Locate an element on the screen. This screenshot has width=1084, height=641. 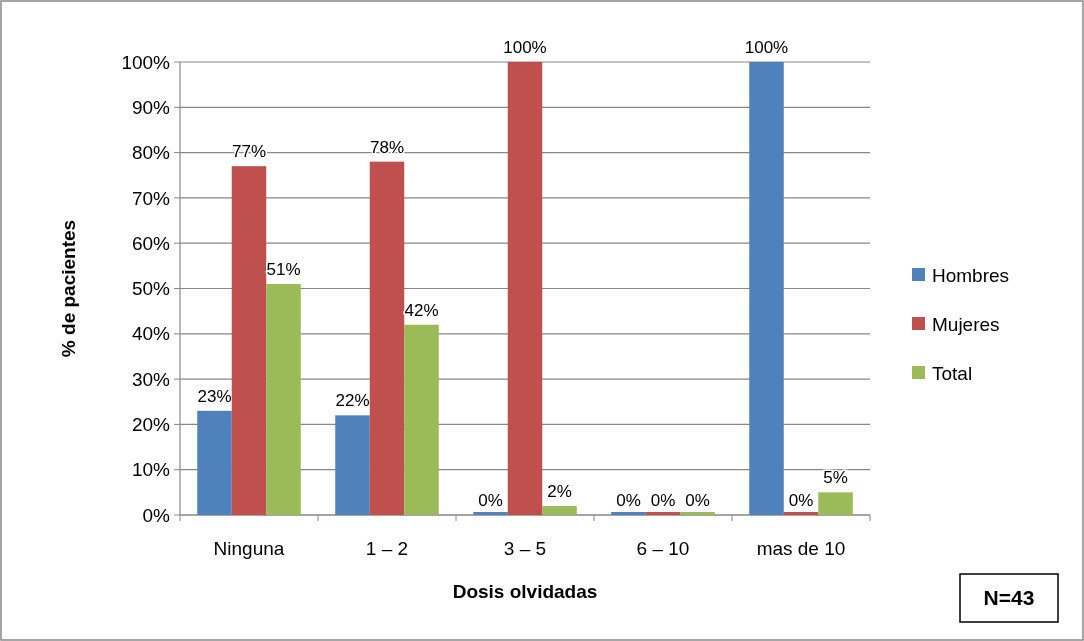
y-axis-title: % de pacientes is located at coordinates (68, 288).